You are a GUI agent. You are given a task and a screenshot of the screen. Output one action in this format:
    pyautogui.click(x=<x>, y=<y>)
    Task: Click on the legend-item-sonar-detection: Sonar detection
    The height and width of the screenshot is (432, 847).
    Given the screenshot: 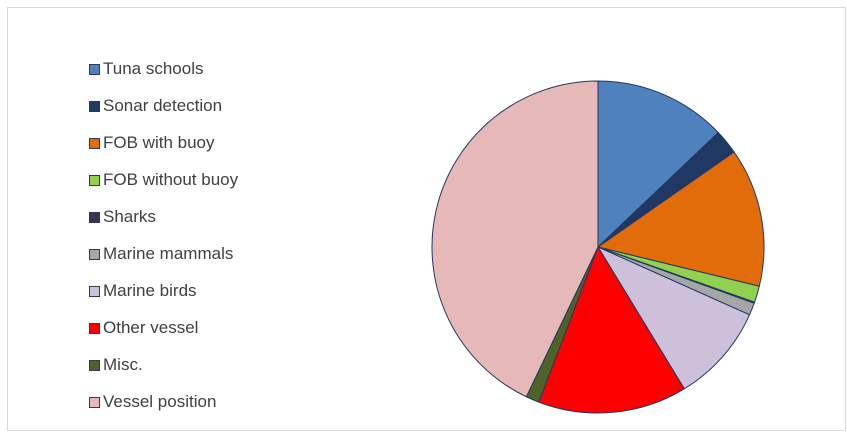 What is the action you would take?
    pyautogui.click(x=163, y=106)
    